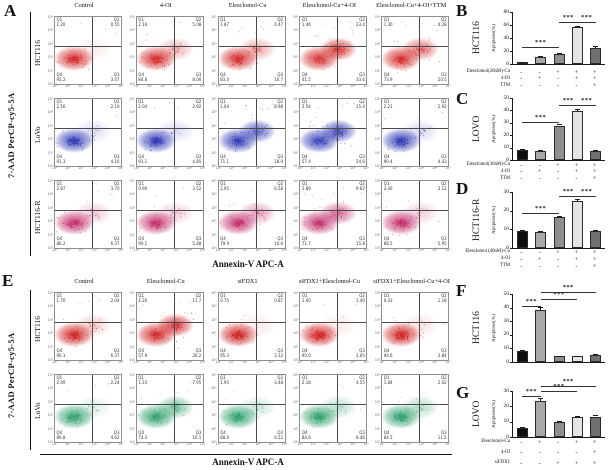 This screenshot has height=470, width=611. What do you see at coordinates (169, 214) in the screenshot?
I see `flow-plot-area: Q1 0.90 Q2 3.52 Q4 90.1 Q3 5.48` at bounding box center [169, 214].